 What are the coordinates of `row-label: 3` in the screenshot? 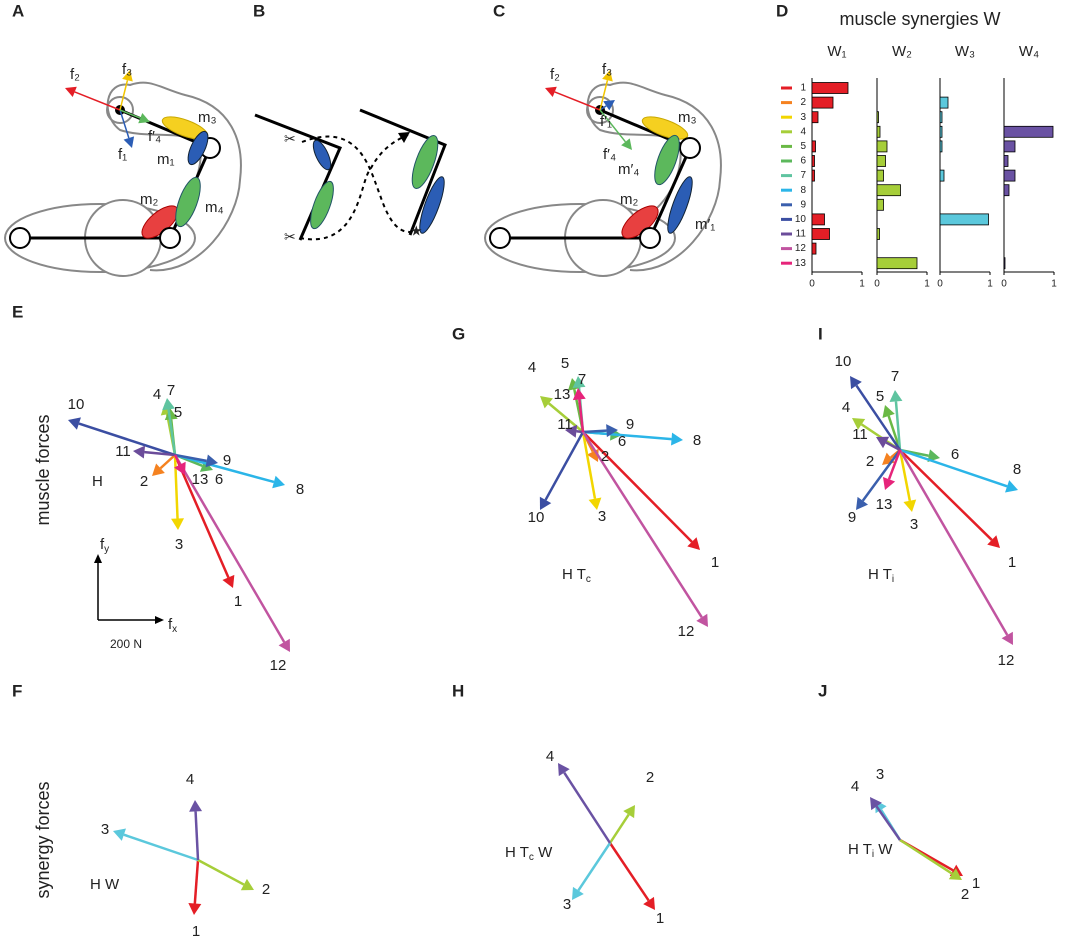 It's located at (803, 117).